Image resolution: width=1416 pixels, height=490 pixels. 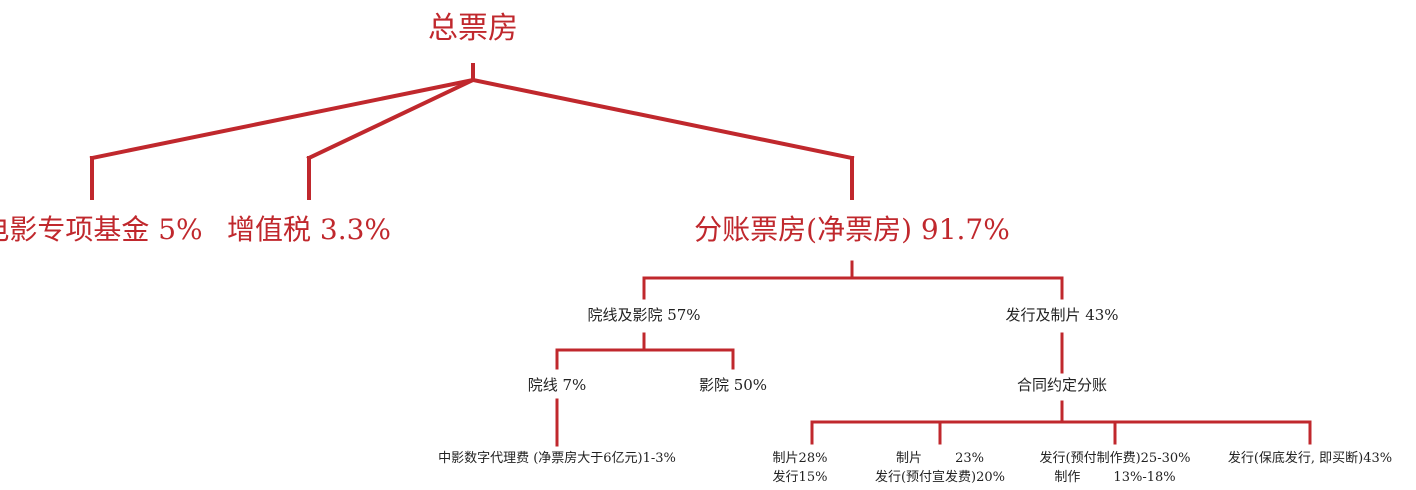 What do you see at coordinates (282, 119) in the screenshot?
I see `branch-fund` at bounding box center [282, 119].